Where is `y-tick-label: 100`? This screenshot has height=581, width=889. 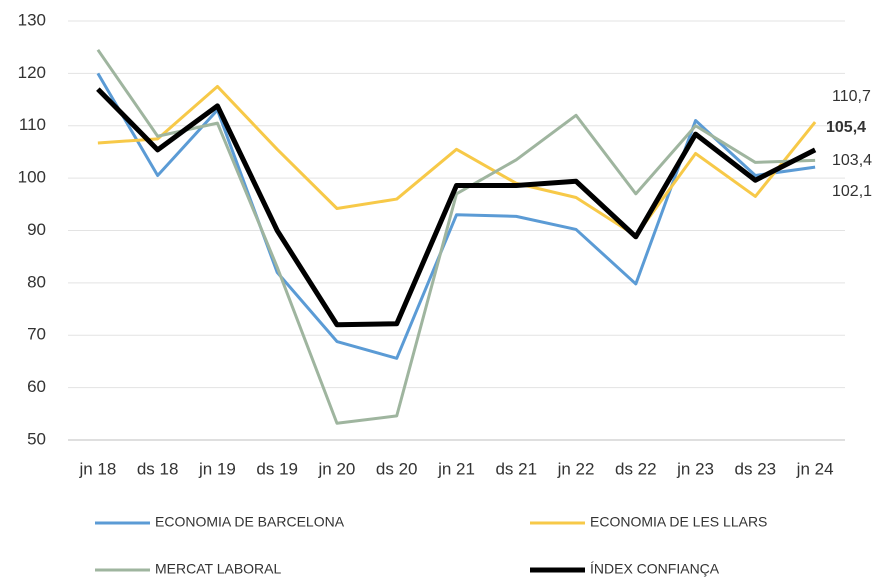 y-tick-label: 100 is located at coordinates (32, 177).